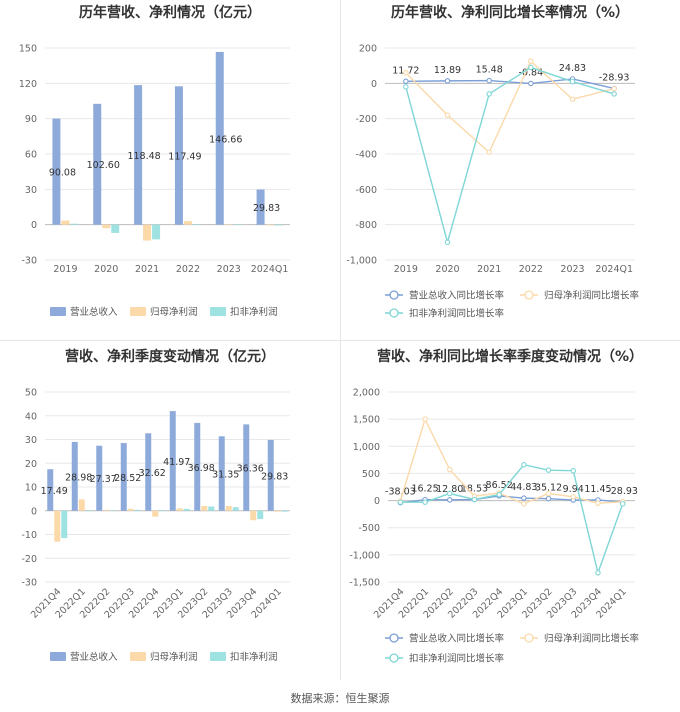  What do you see at coordinates (29, 535) in the screenshot?
I see `y-tick-label: -10` at bounding box center [29, 535].